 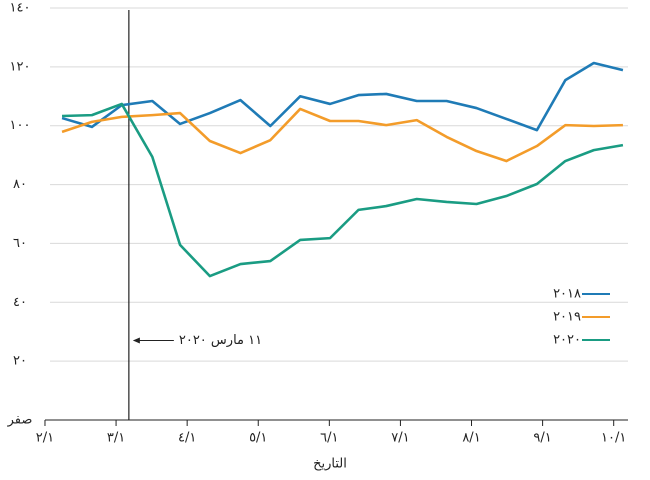 I want to click on x-tick-label: ٩/١, so click(x=542, y=438).